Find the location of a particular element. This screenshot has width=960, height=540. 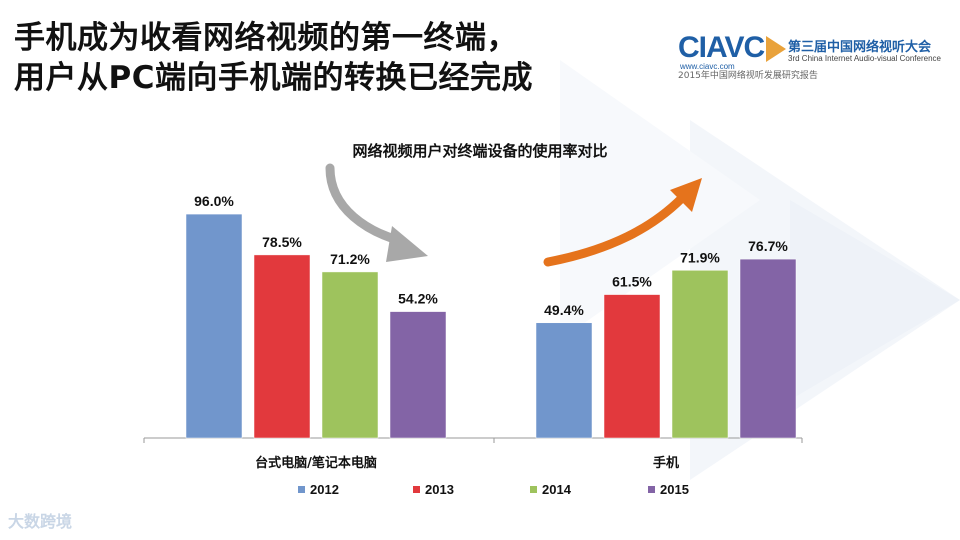

data-label: 61.5% is located at coordinates (632, 282).